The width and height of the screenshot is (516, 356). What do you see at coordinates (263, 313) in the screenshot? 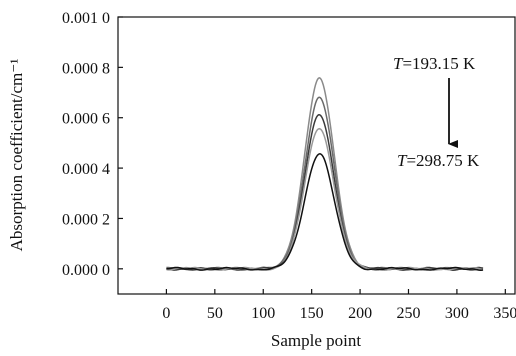
I see `x-tick-label: 100` at bounding box center [263, 313].